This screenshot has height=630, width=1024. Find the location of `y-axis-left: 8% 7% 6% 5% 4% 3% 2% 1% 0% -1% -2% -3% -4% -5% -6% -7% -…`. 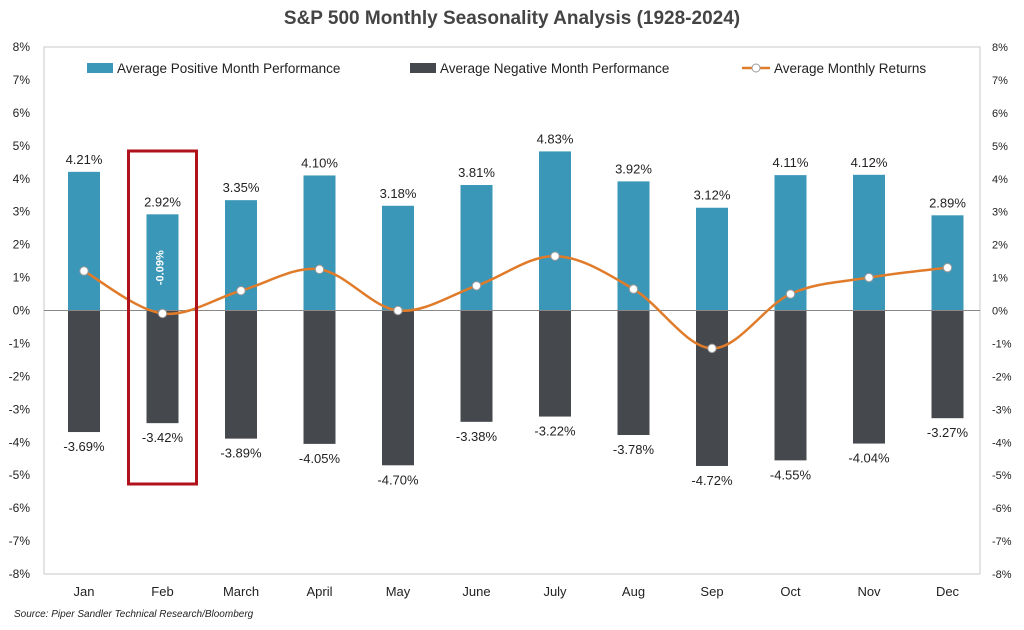

y-axis-left: 8% 7% 6% 5% 4% 3% 2% 1% 0% -1% -2% -3% -4% -5% -6% -7% -… is located at coordinates (20, 310).